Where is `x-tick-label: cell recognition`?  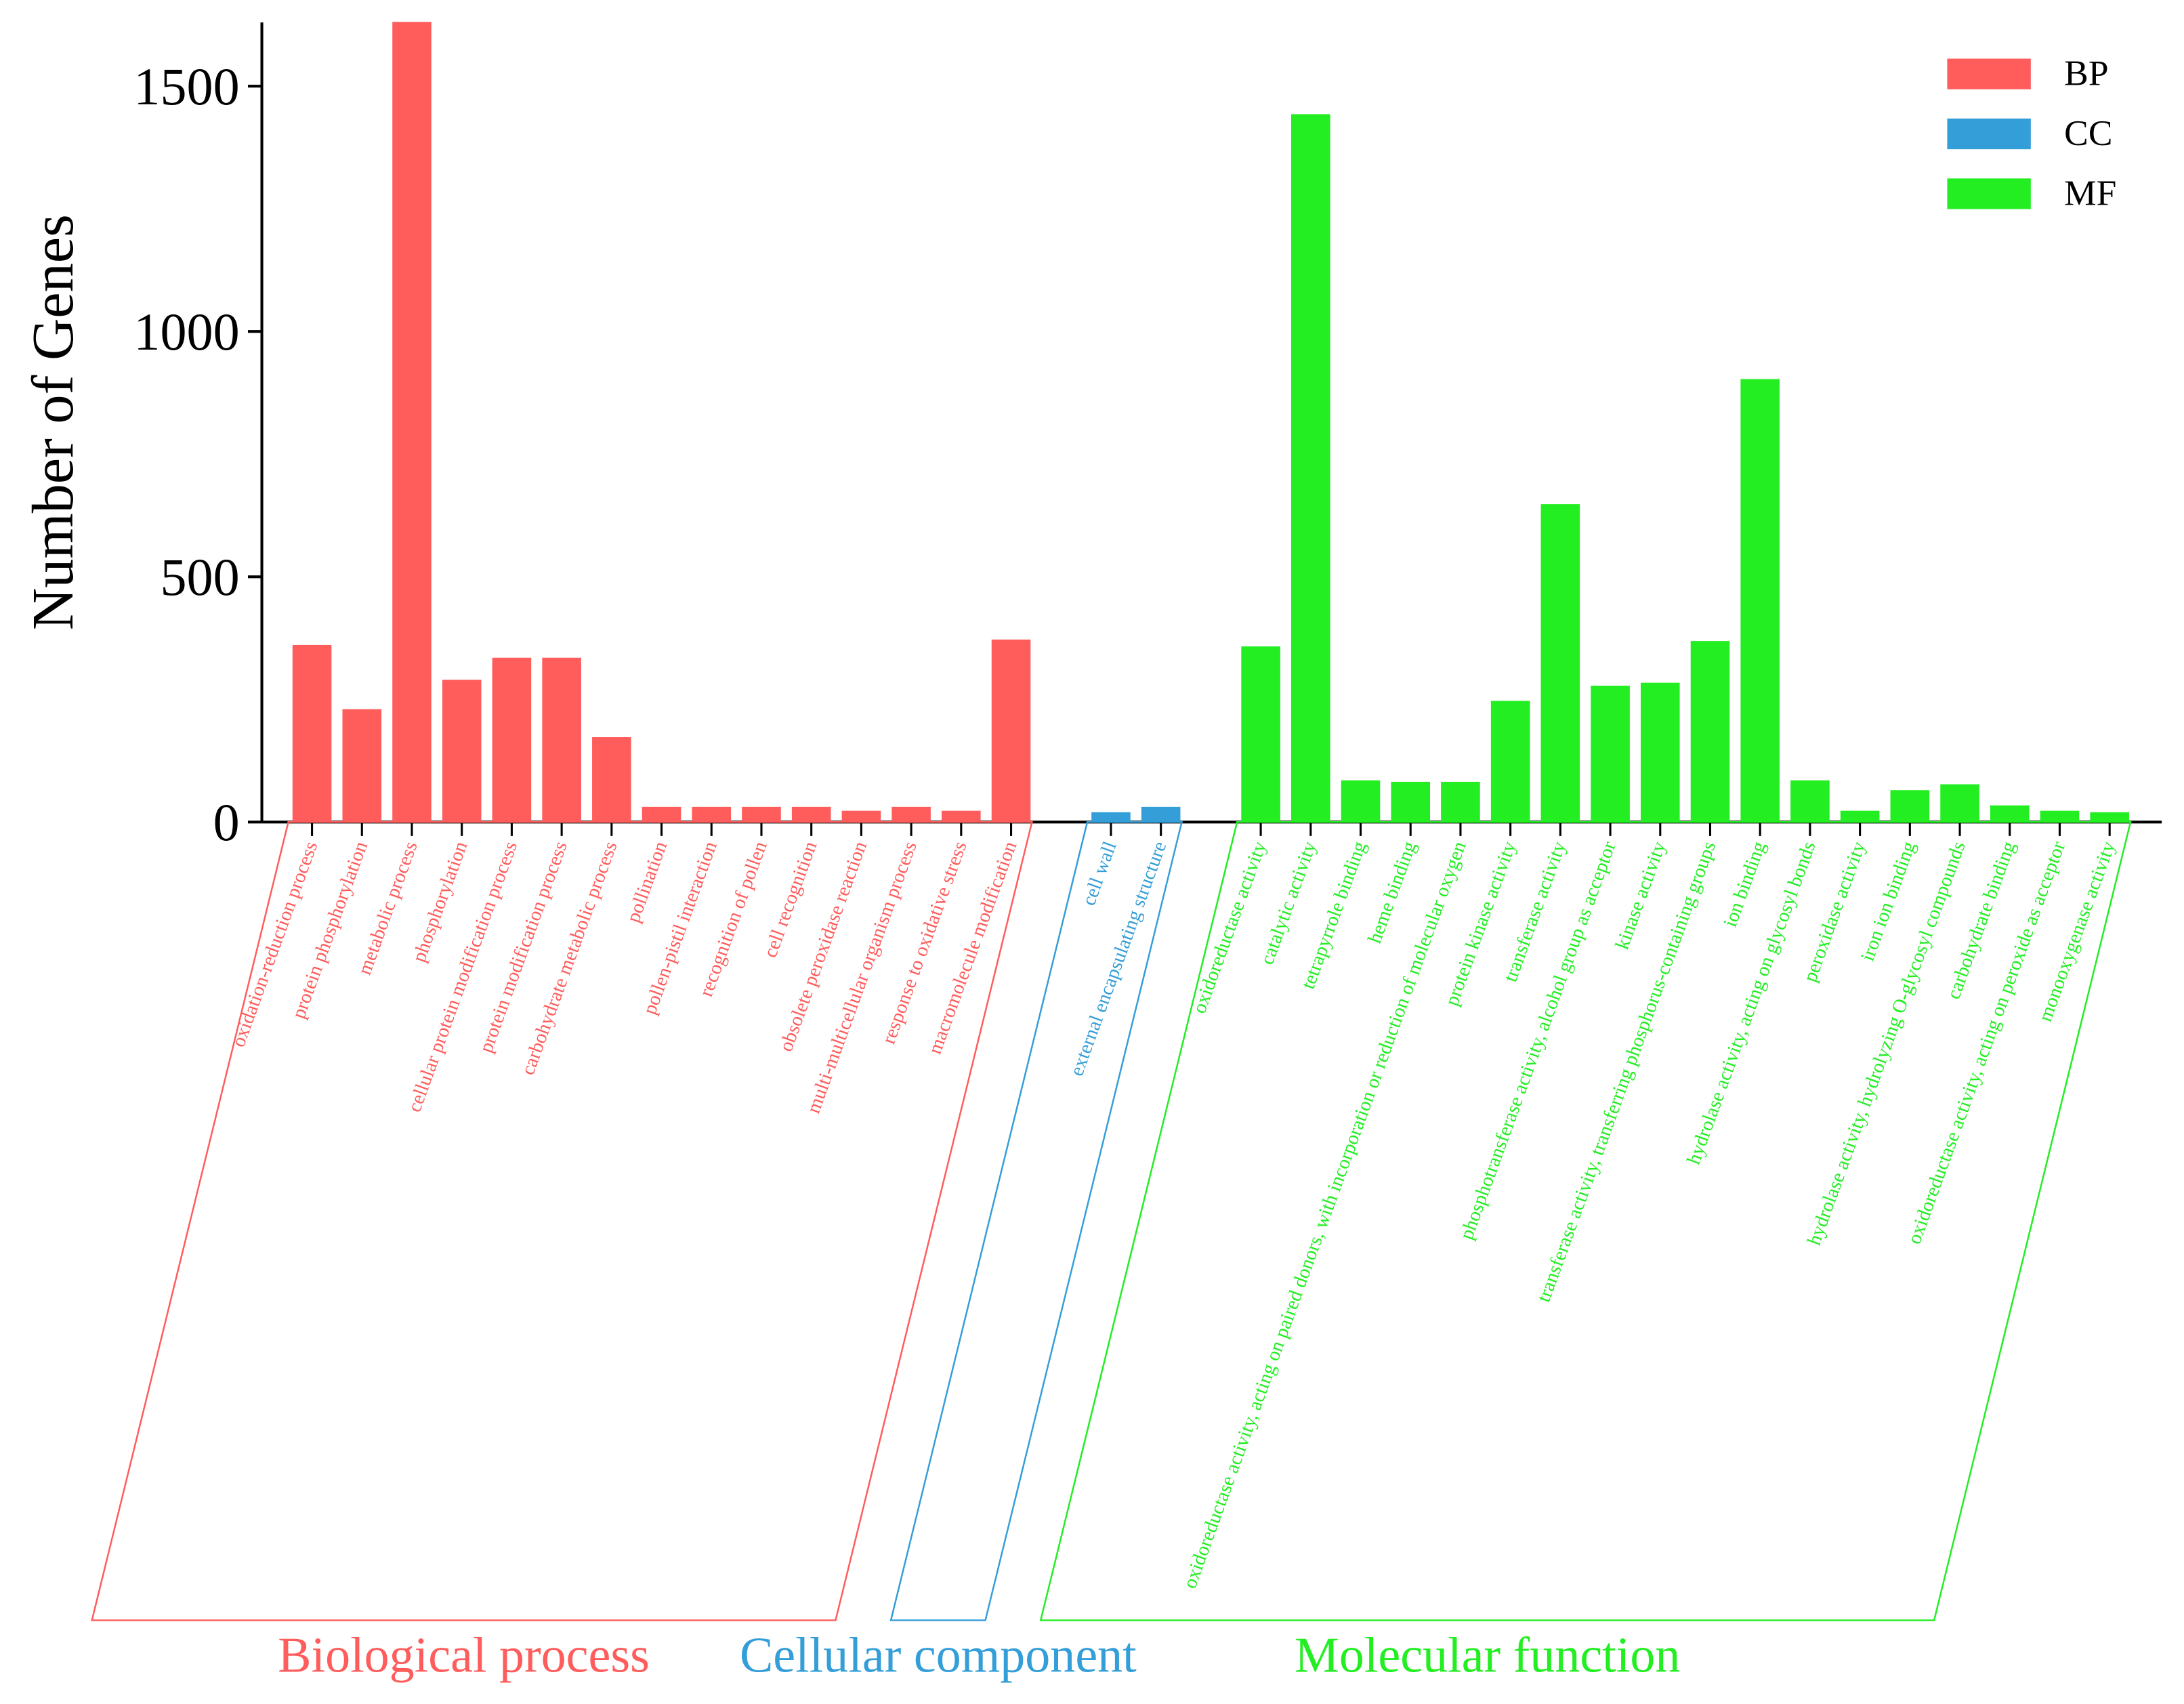 x-tick-label: cell recognition is located at coordinates (790, 900).